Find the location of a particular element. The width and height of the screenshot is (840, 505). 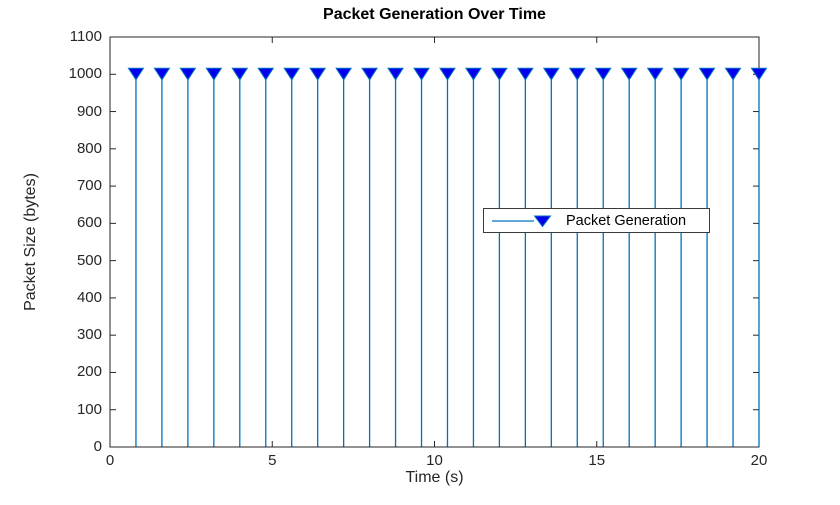

y-tick-label: 300 is located at coordinates (89, 335).